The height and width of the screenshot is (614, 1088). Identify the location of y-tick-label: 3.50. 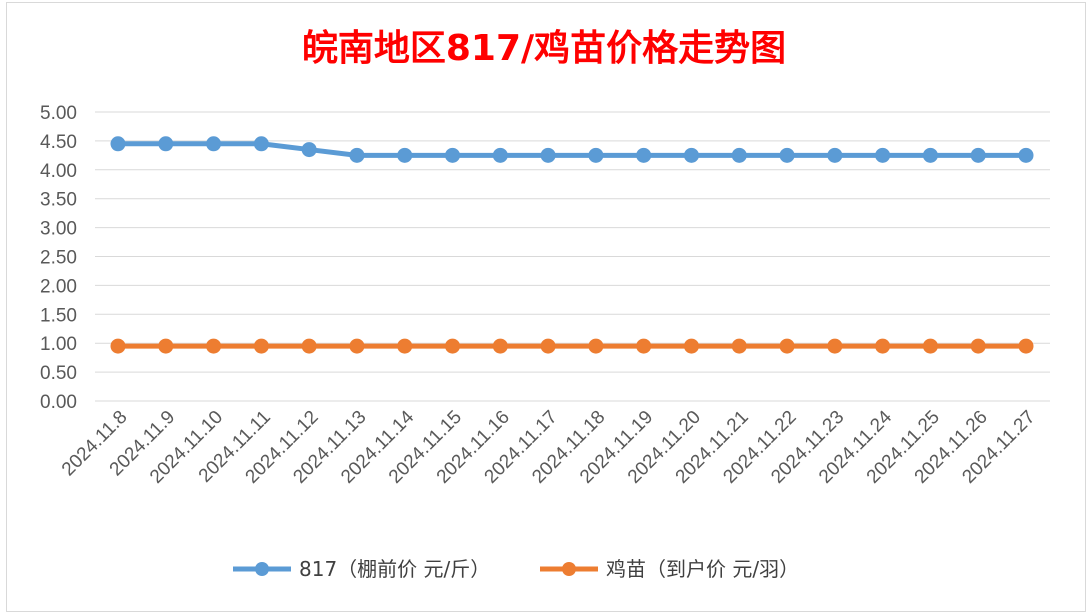
(58, 200).